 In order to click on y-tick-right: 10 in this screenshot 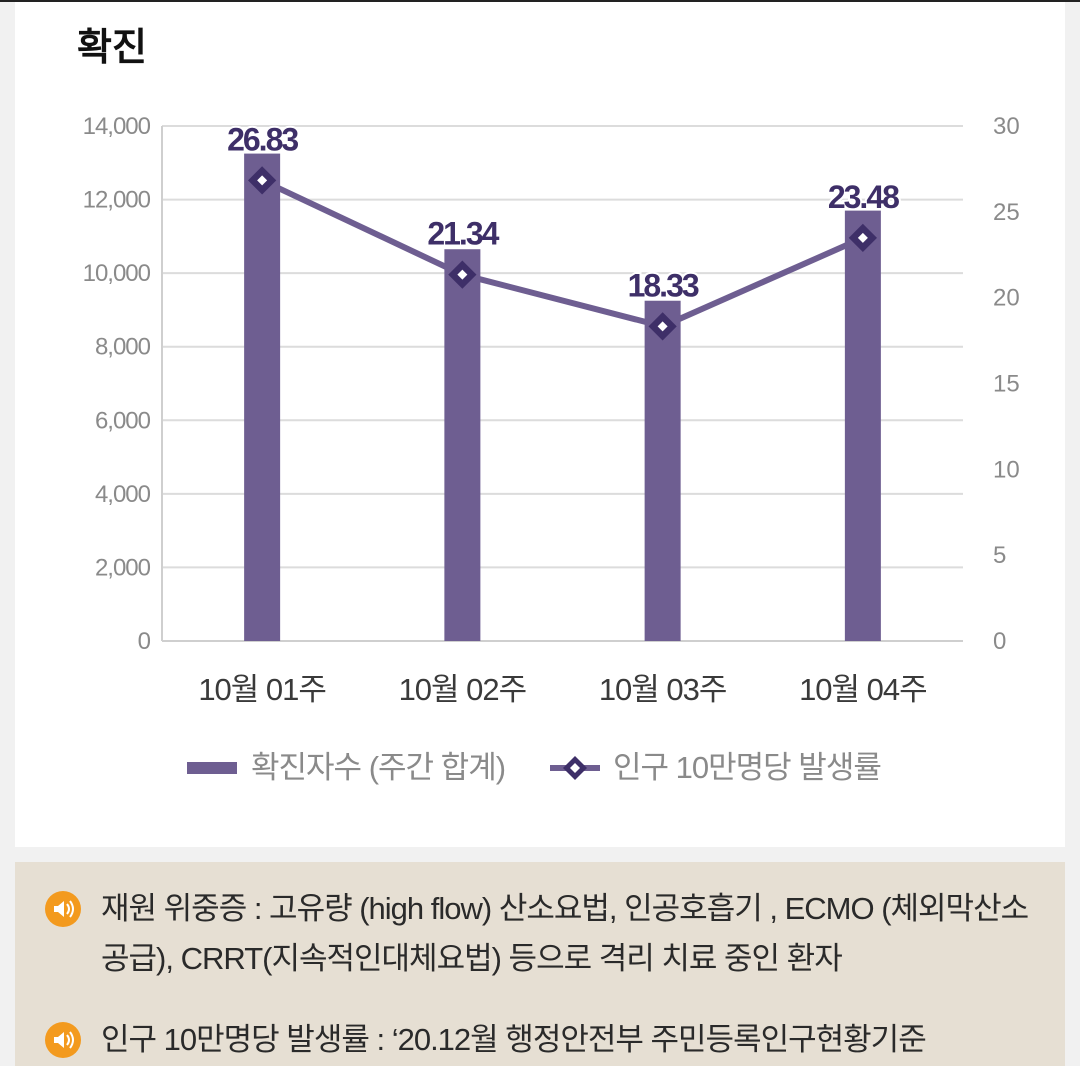, I will do `click(1006, 469)`.